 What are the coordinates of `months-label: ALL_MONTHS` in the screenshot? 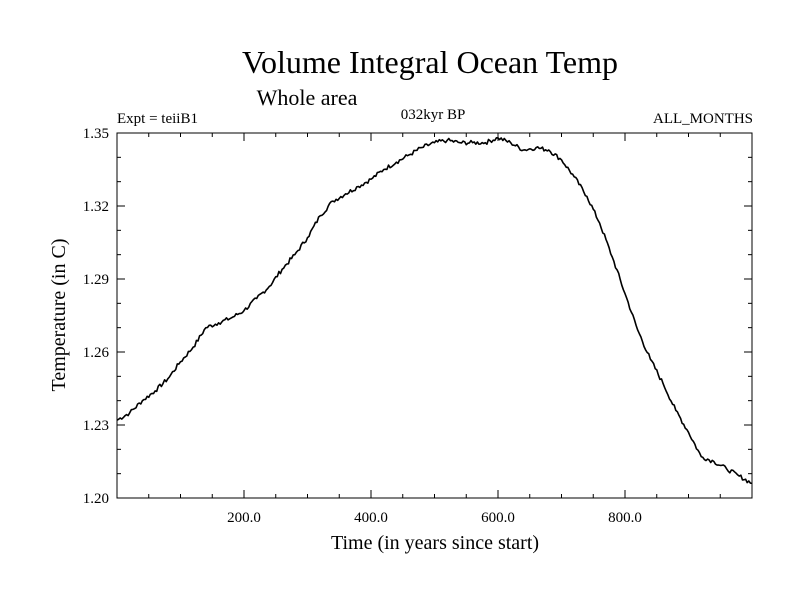 It's located at (703, 119).